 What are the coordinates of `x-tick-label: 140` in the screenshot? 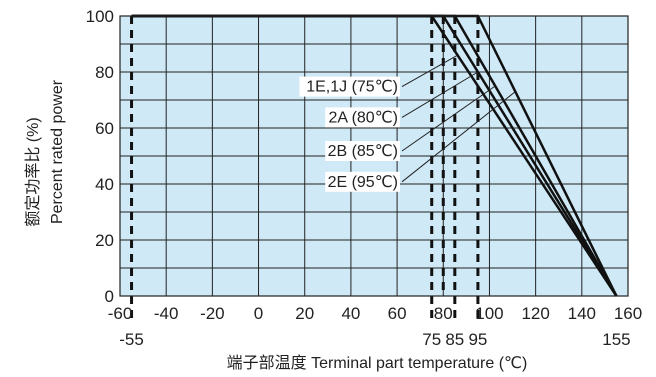 It's located at (582, 313).